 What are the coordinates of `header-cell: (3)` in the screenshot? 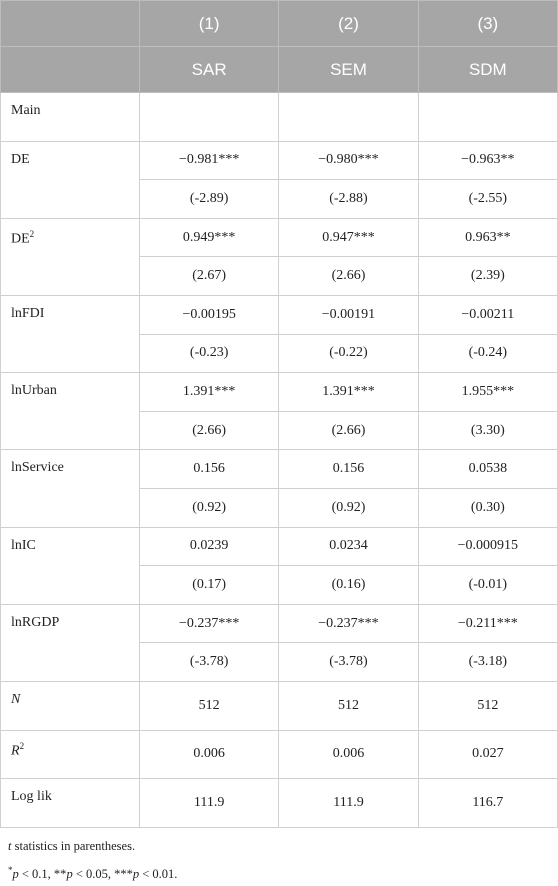 It's located at (487, 23).